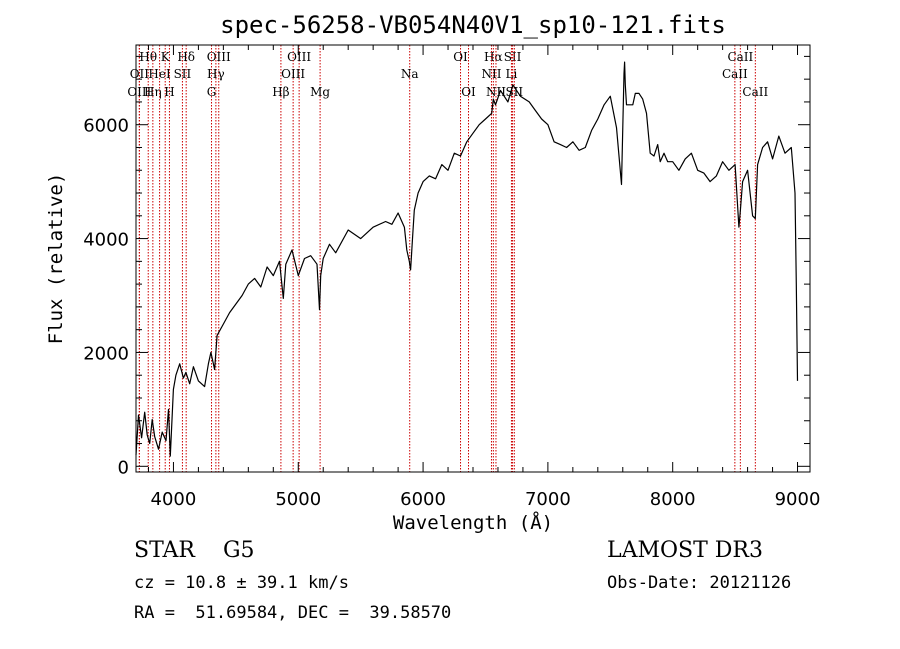 The image size is (900, 649). What do you see at coordinates (473, 522) in the screenshot?
I see `x-axis-label: Wavelength (Å)` at bounding box center [473, 522].